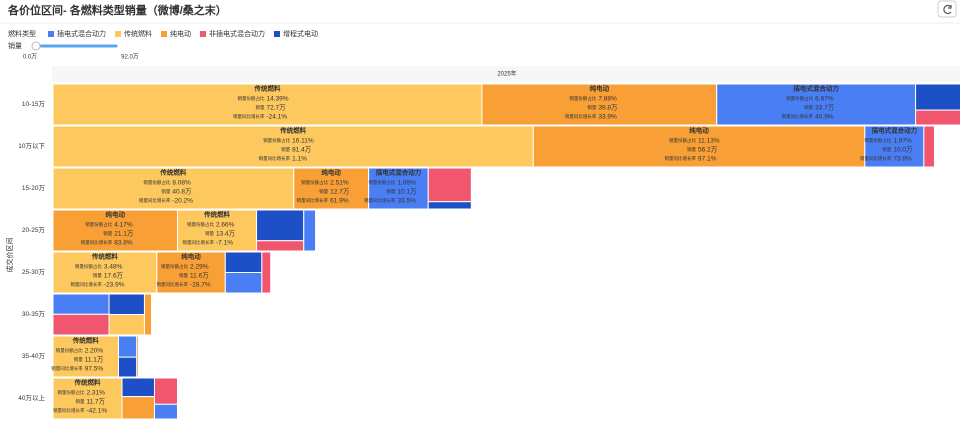 The width and height of the screenshot is (960, 429). Describe the element at coordinates (124, 234) in the screenshot. I see `field-value: 21.1万` at that location.